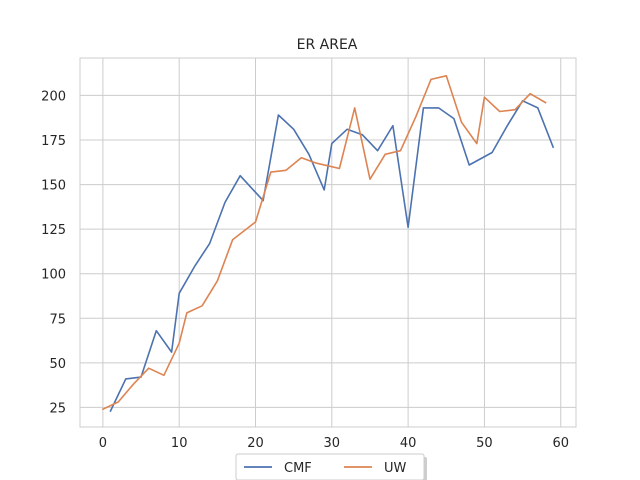  I want to click on legend: CMF UW, so click(331, 466).